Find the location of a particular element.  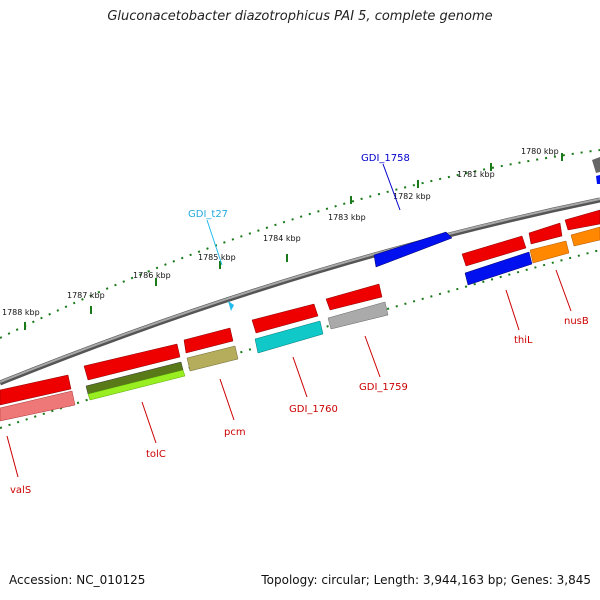

leader-tolc is located at coordinates (149, 422).